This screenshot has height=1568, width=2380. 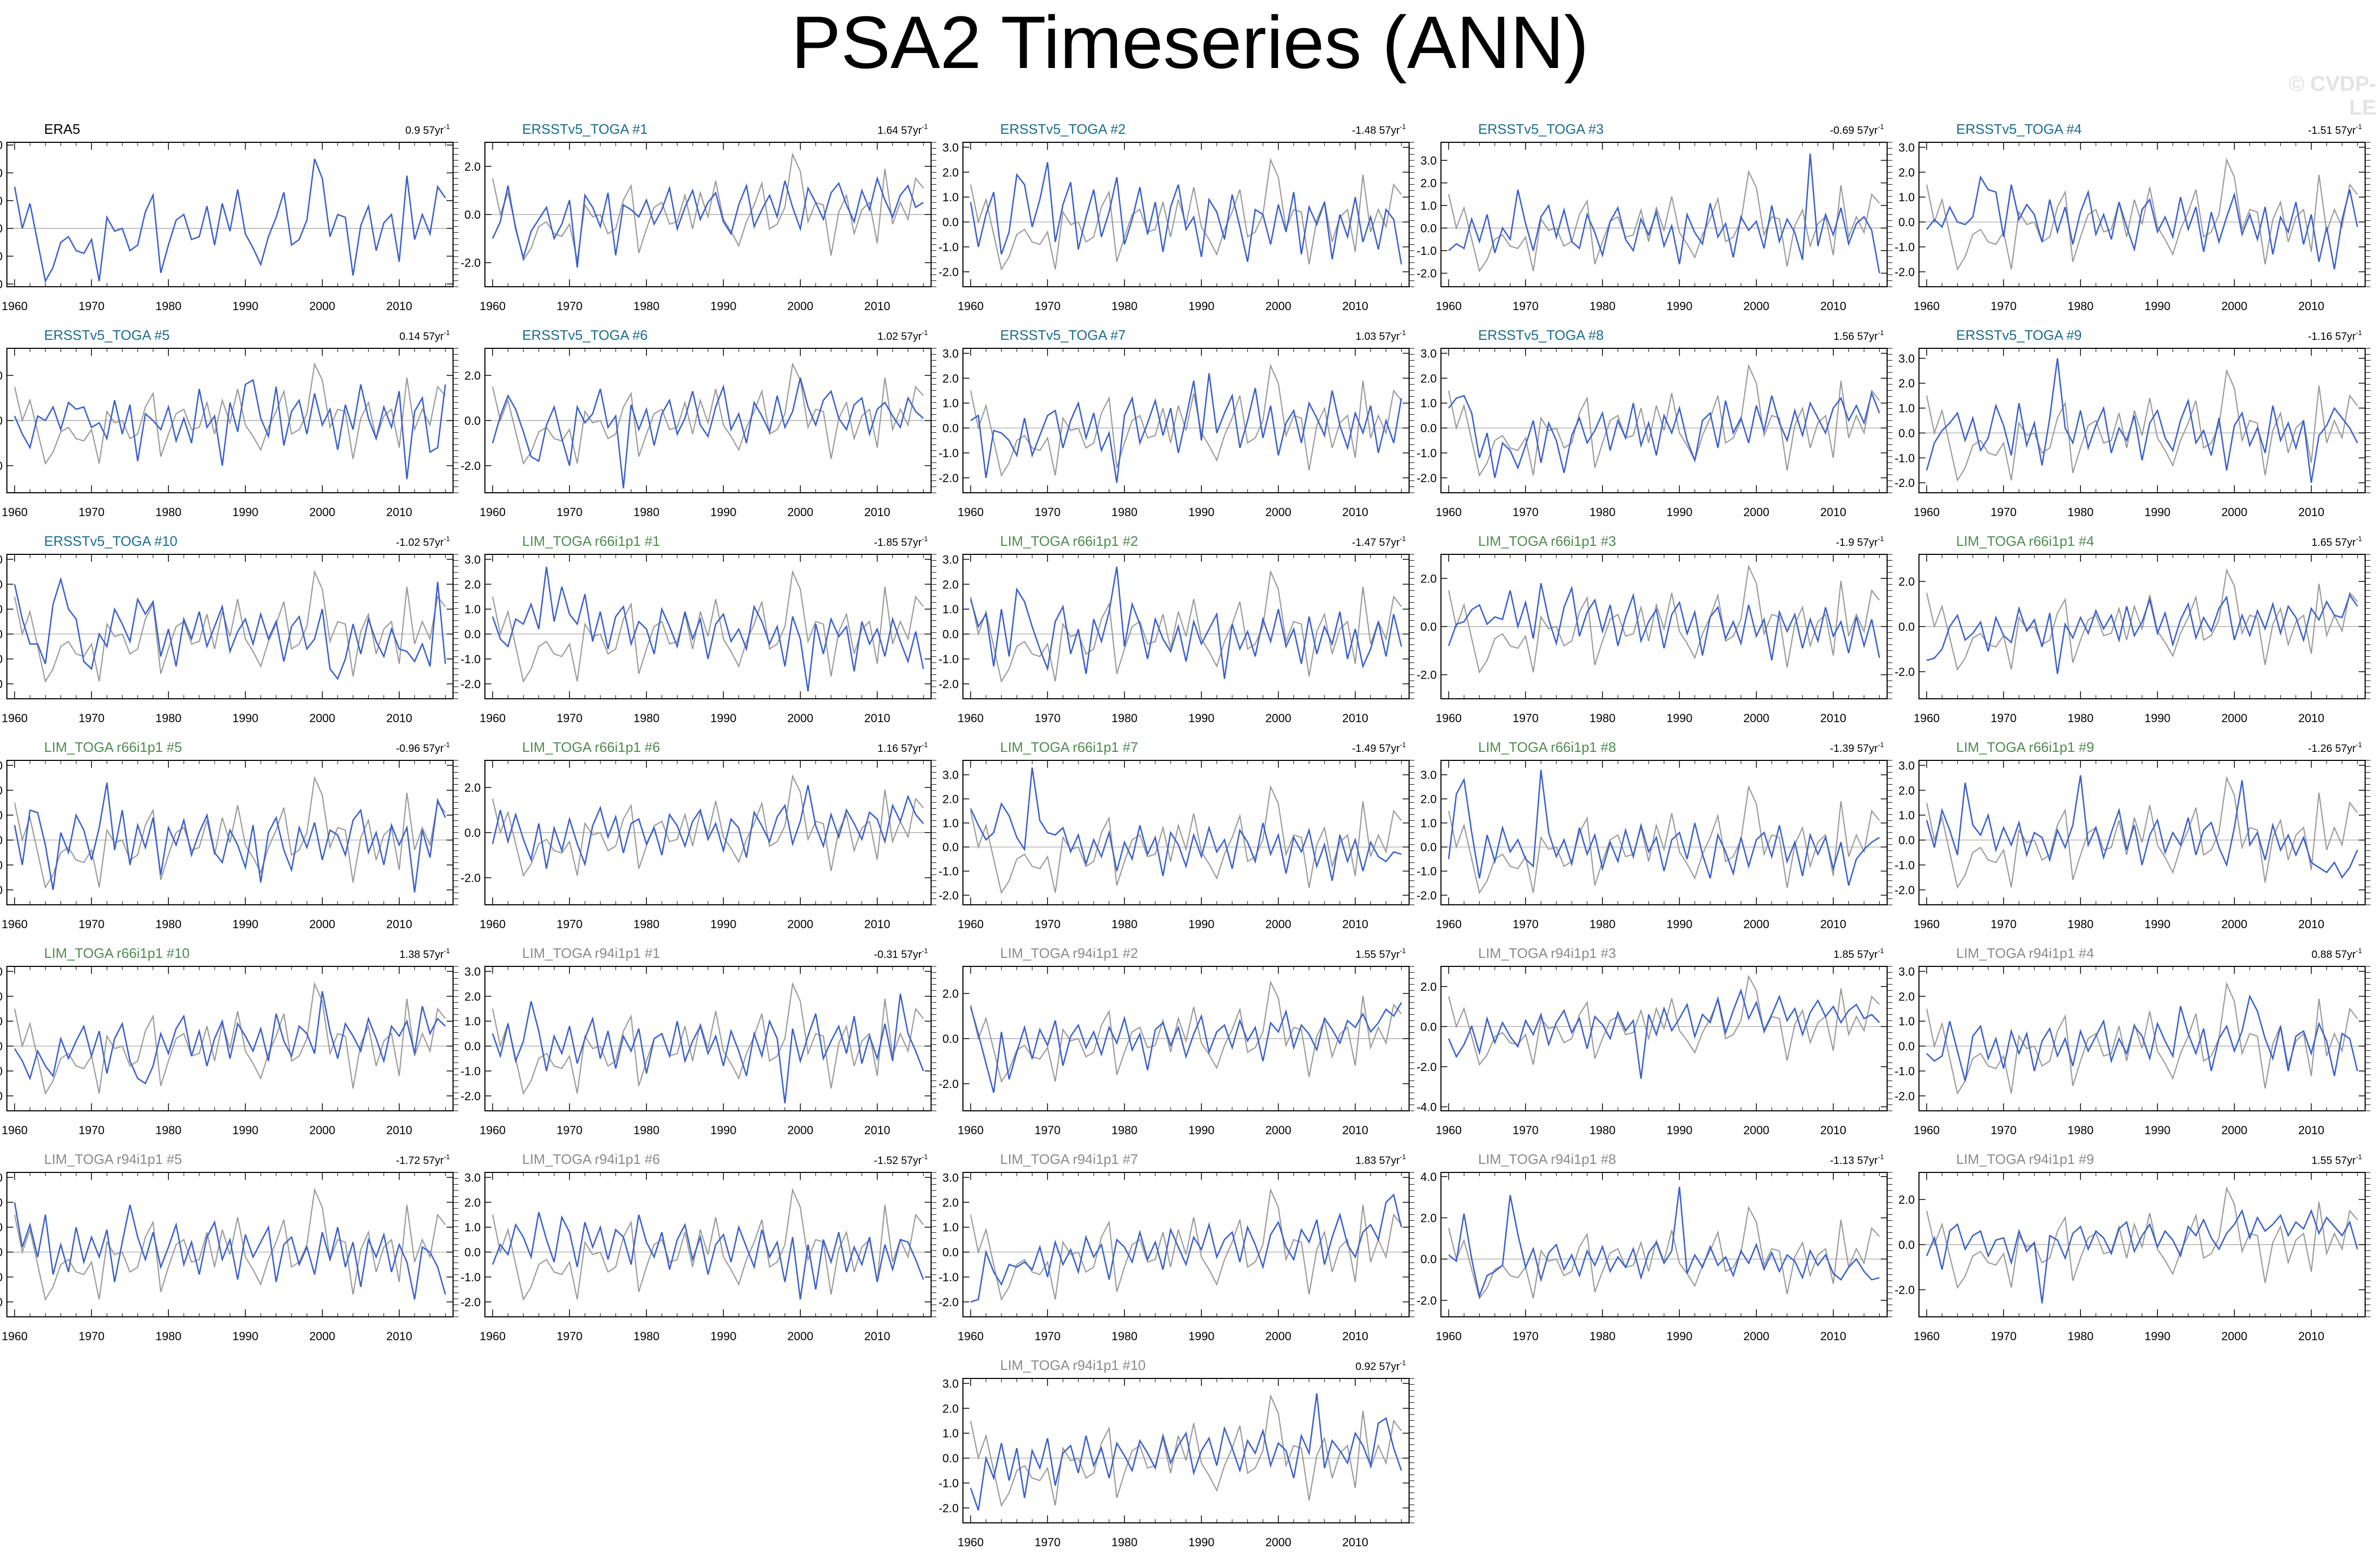 What do you see at coordinates (1857, 748) in the screenshot?
I see `panel-trend: -1.39 57yr-1` at bounding box center [1857, 748].